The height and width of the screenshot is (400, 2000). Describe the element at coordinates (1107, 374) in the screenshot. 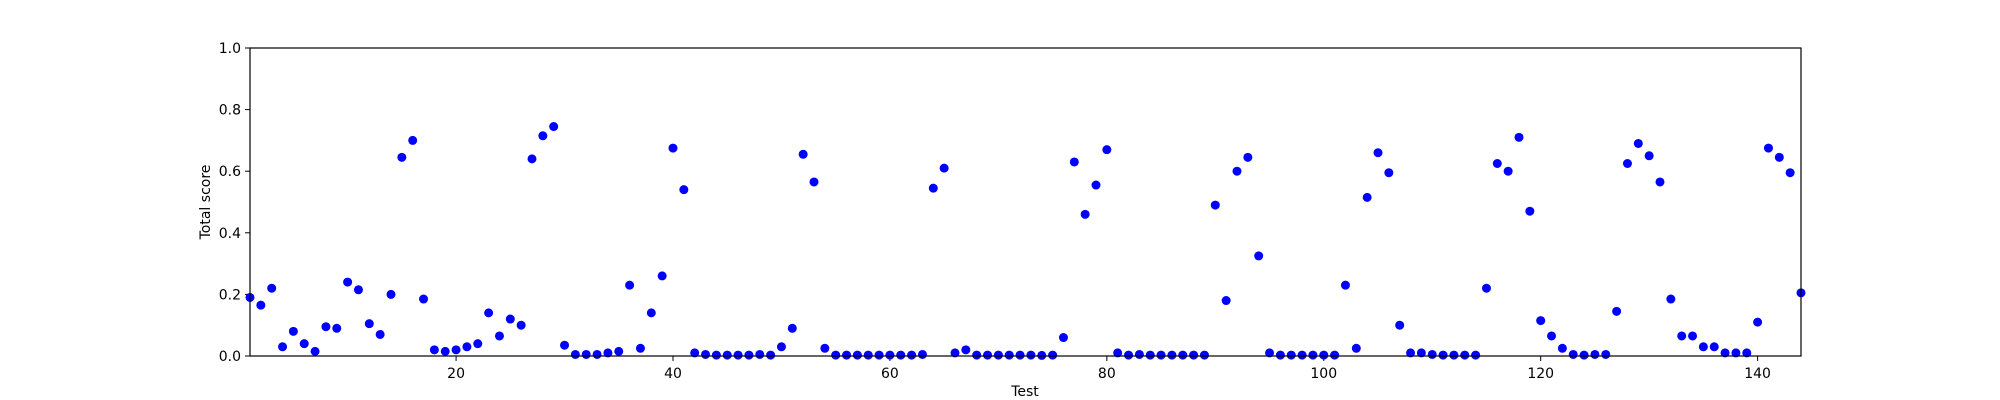

I see `x-tick-label: 80` at that location.